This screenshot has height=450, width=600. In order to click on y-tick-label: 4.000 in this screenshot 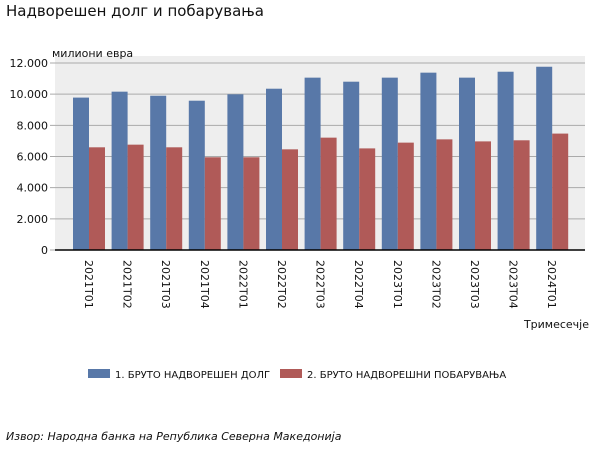, I will do `click(33, 188)`.